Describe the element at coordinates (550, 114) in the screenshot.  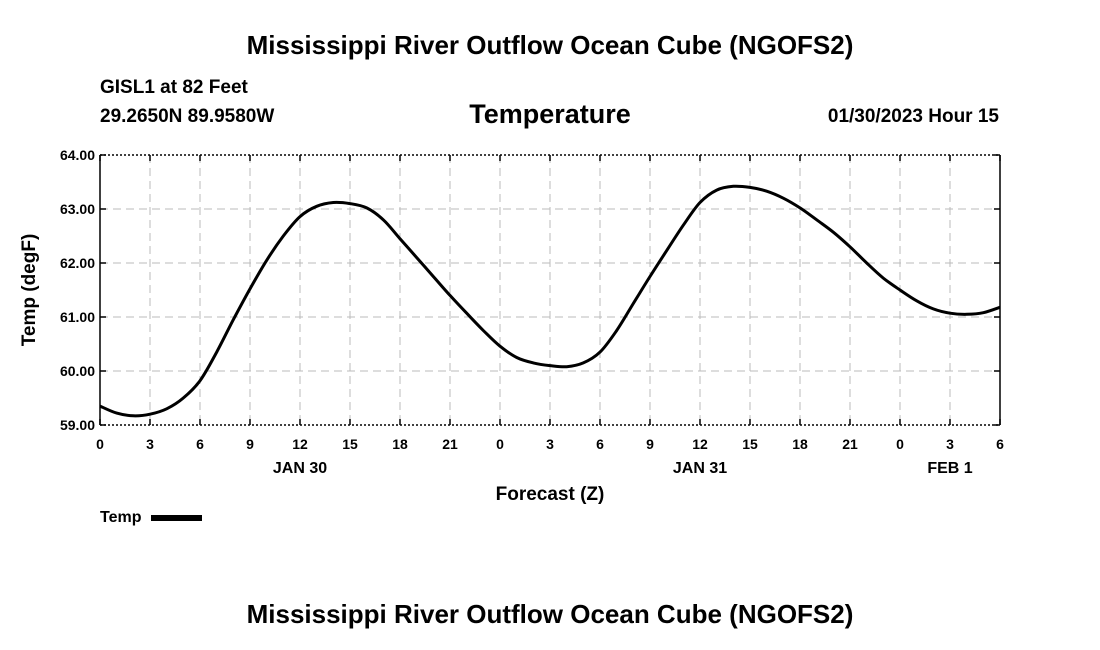
I see `chart-subtitle: Temperature` at that location.